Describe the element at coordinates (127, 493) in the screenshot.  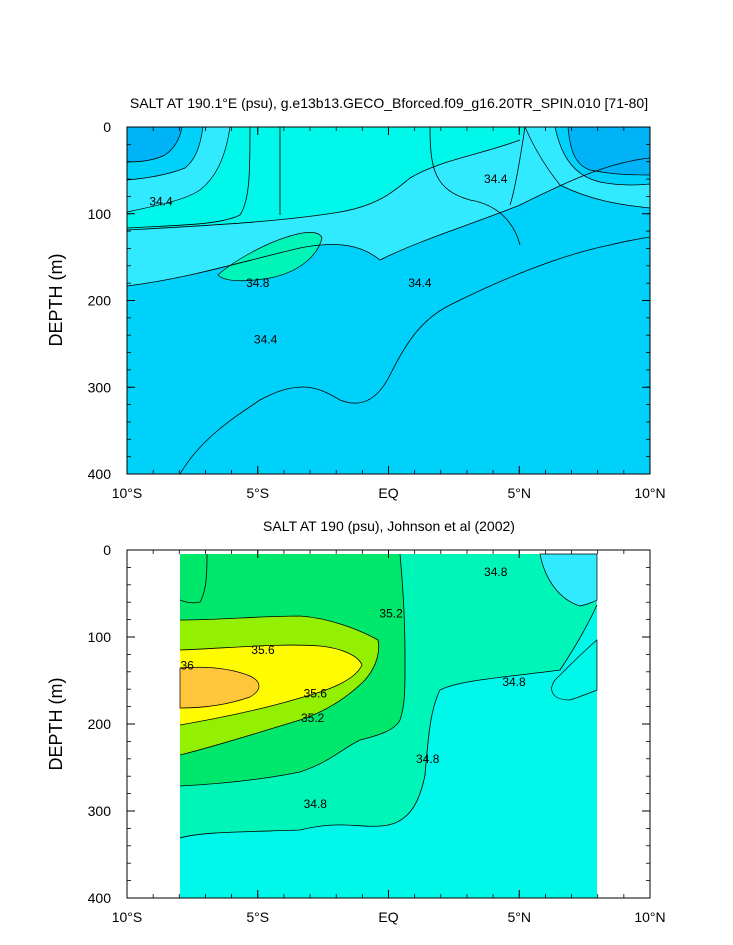
I see `top-xtick-label: 10°S` at that location.